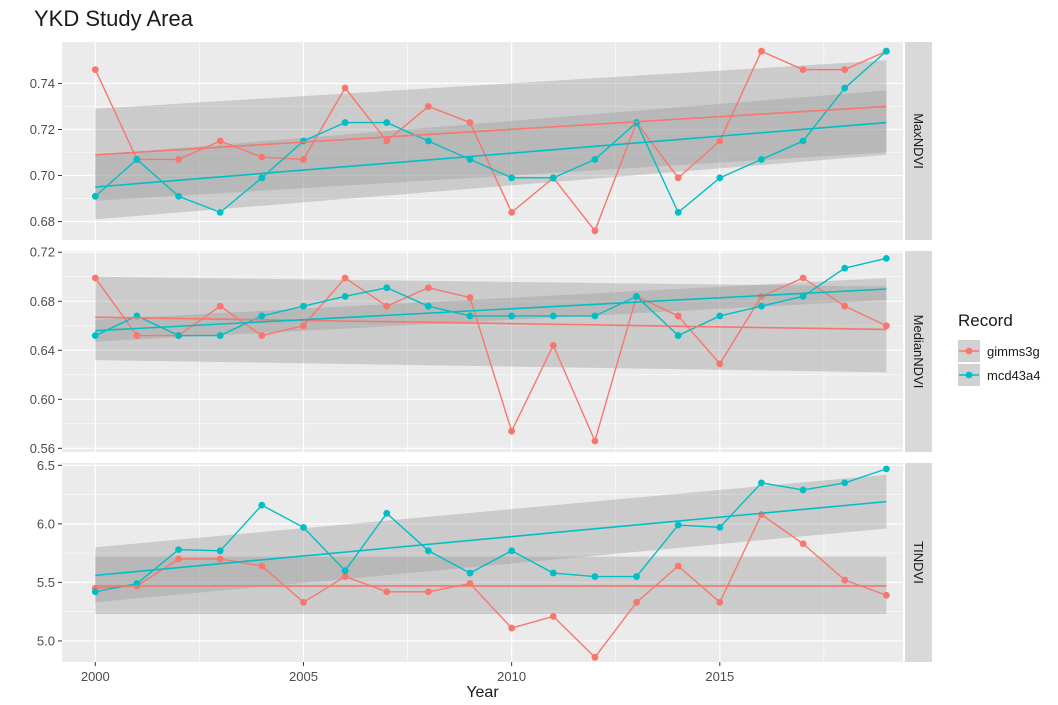  What do you see at coordinates (113, 18) in the screenshot?
I see `chart-title: YKD Study Area` at bounding box center [113, 18].